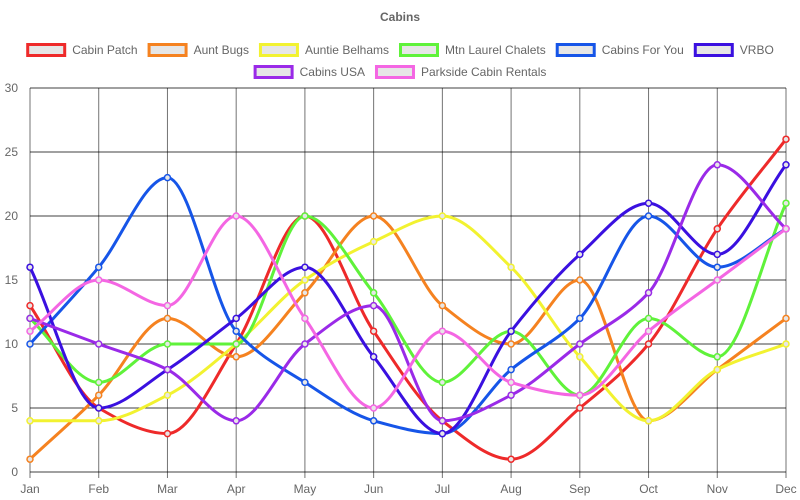 This screenshot has height=500, width=800. I want to click on legend-item-cabins-for-you: Cabins For You, so click(619, 50).